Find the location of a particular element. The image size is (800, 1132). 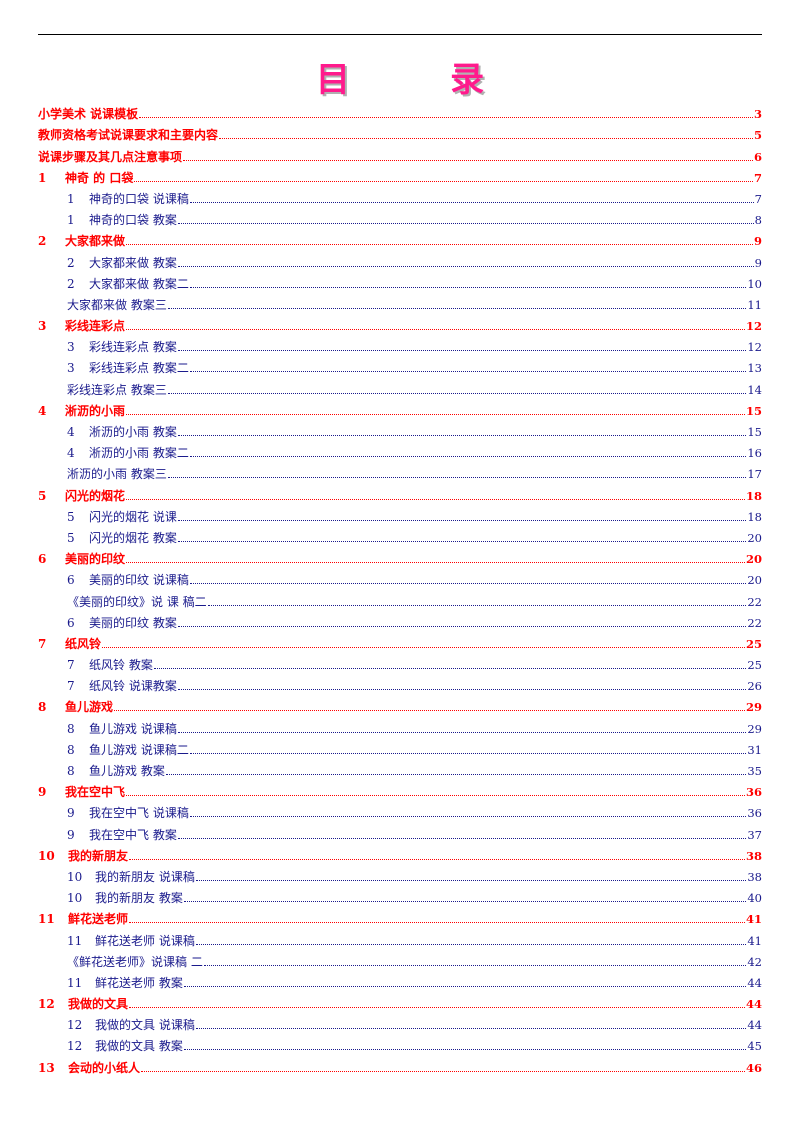

toc-entry: 5 闪光的烟花 说课 18 is located at coordinates (400, 513).